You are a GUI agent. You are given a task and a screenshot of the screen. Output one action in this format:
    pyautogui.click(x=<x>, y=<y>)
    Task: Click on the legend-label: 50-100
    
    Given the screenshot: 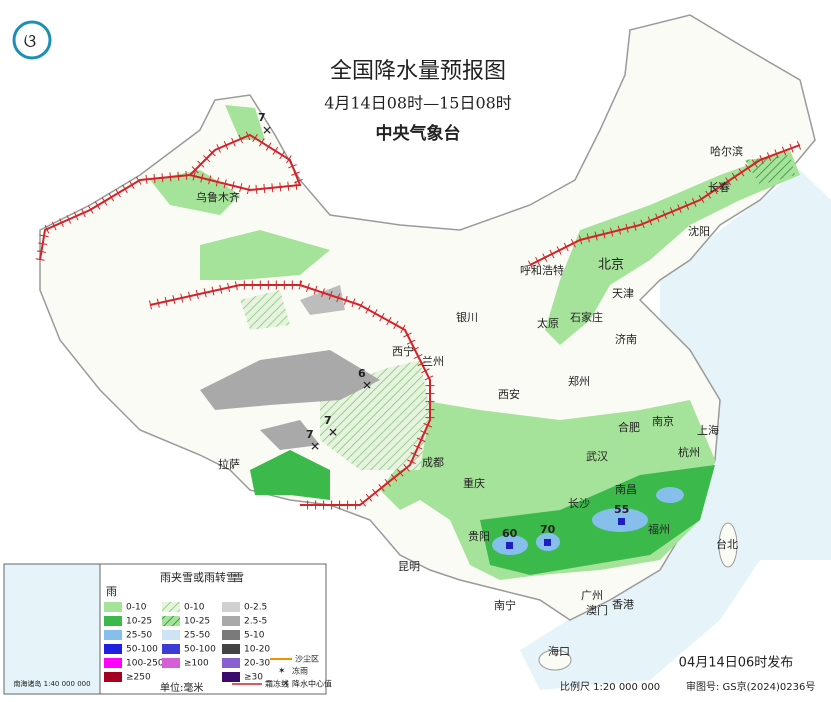 What is the action you would take?
    pyautogui.click(x=200, y=650)
    